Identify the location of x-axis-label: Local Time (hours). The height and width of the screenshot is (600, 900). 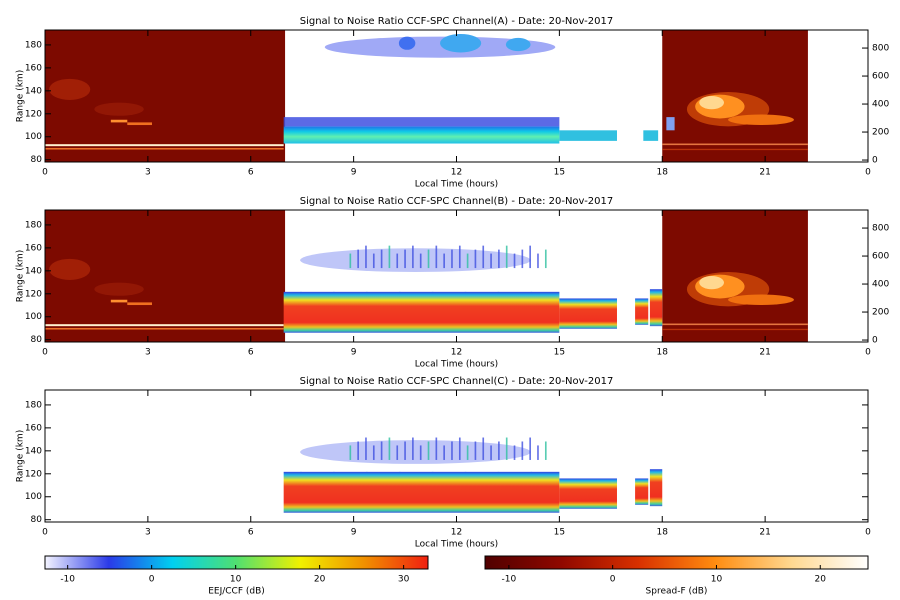
(456, 545).